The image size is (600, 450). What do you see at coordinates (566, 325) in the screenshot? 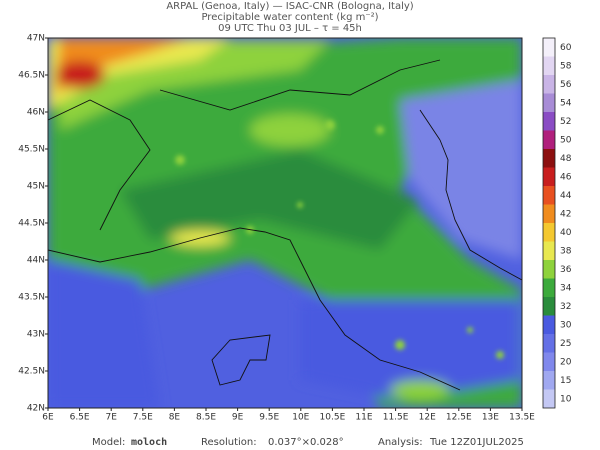
I see `colorbar-label: 30` at bounding box center [566, 325].